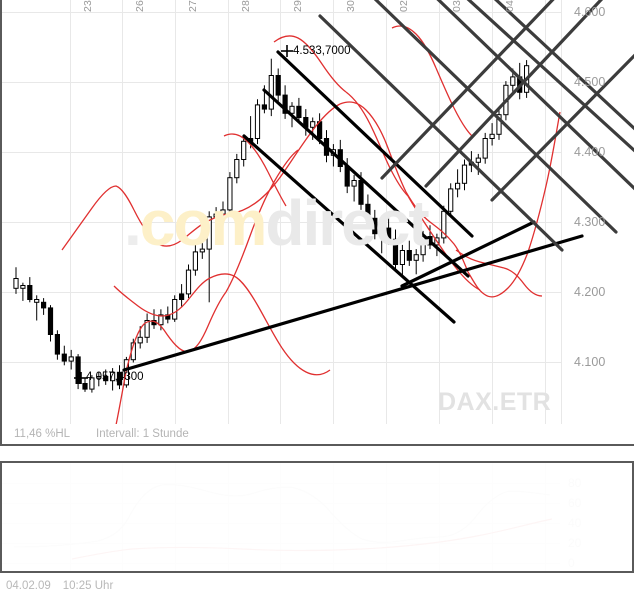 The image size is (634, 597). What do you see at coordinates (312, 539) in the screenshot?
I see `indicator-line-secondary` at bounding box center [312, 539].